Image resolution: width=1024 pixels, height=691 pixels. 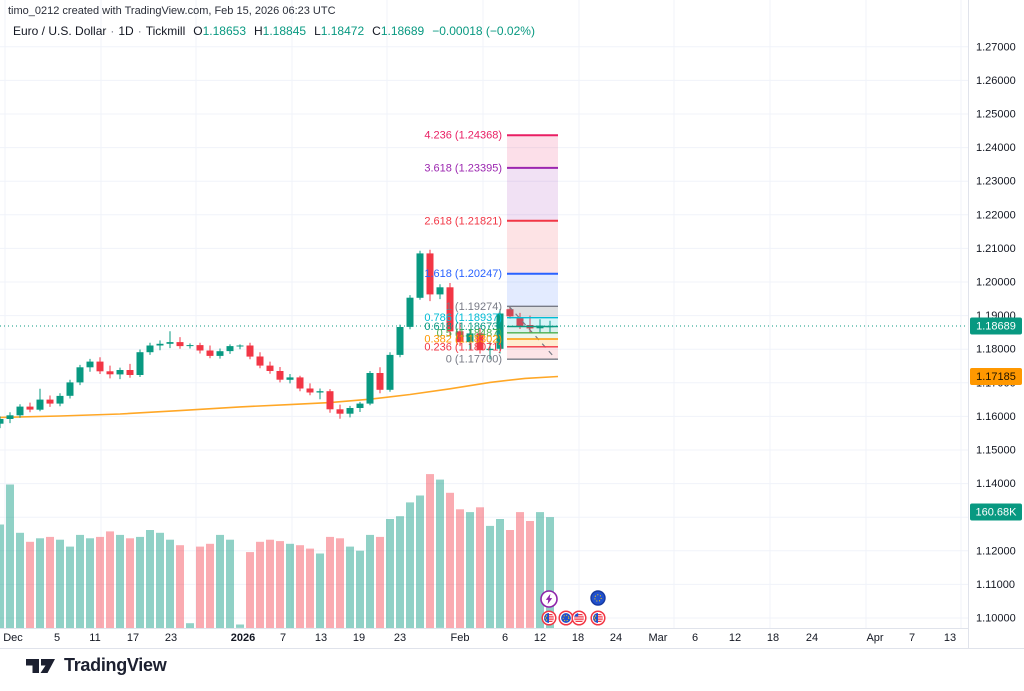 I want to click on svg-text: 1.17185, so click(x=996, y=377).